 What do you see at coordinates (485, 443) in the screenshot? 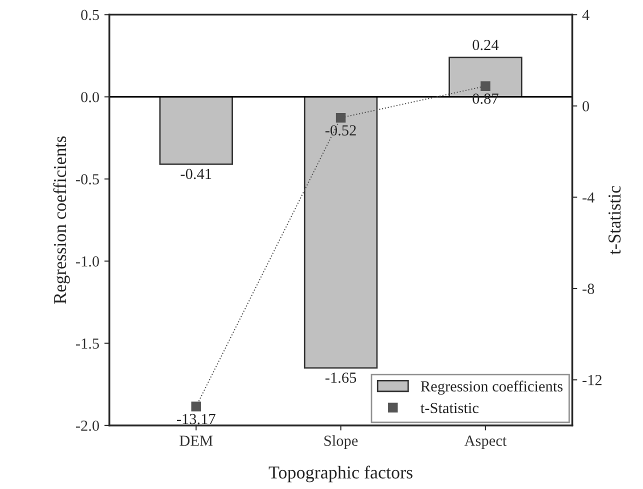
I see `x-tick-label: Aspect` at bounding box center [485, 443].